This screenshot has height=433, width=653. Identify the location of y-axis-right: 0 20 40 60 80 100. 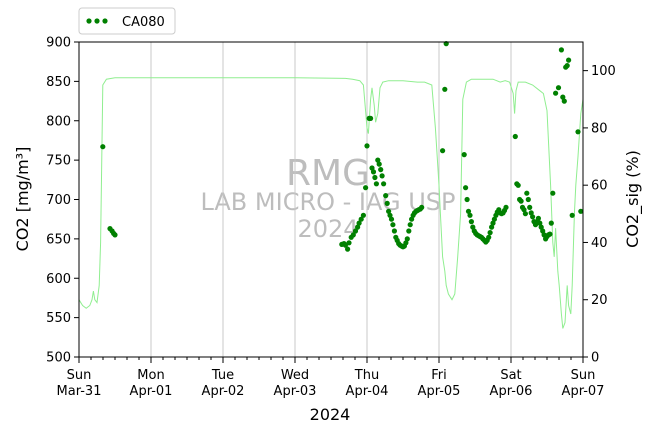
(599, 215).